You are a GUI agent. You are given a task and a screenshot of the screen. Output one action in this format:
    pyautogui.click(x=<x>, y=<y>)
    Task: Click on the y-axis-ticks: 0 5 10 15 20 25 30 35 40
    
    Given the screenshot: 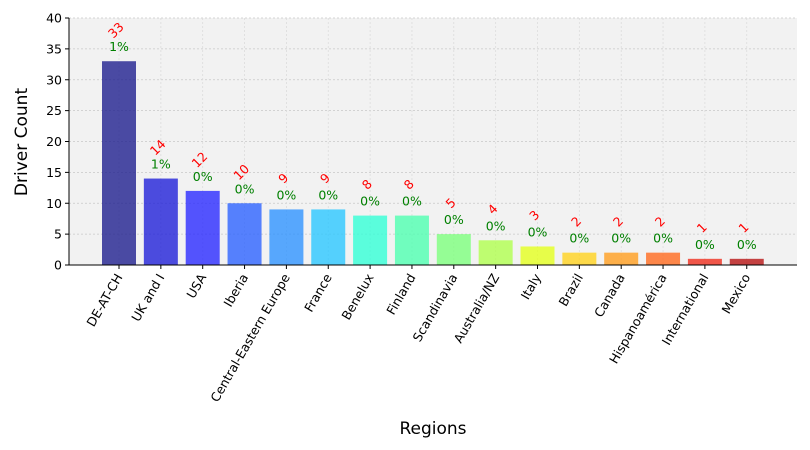 What is the action you would take?
    pyautogui.click(x=57, y=142)
    